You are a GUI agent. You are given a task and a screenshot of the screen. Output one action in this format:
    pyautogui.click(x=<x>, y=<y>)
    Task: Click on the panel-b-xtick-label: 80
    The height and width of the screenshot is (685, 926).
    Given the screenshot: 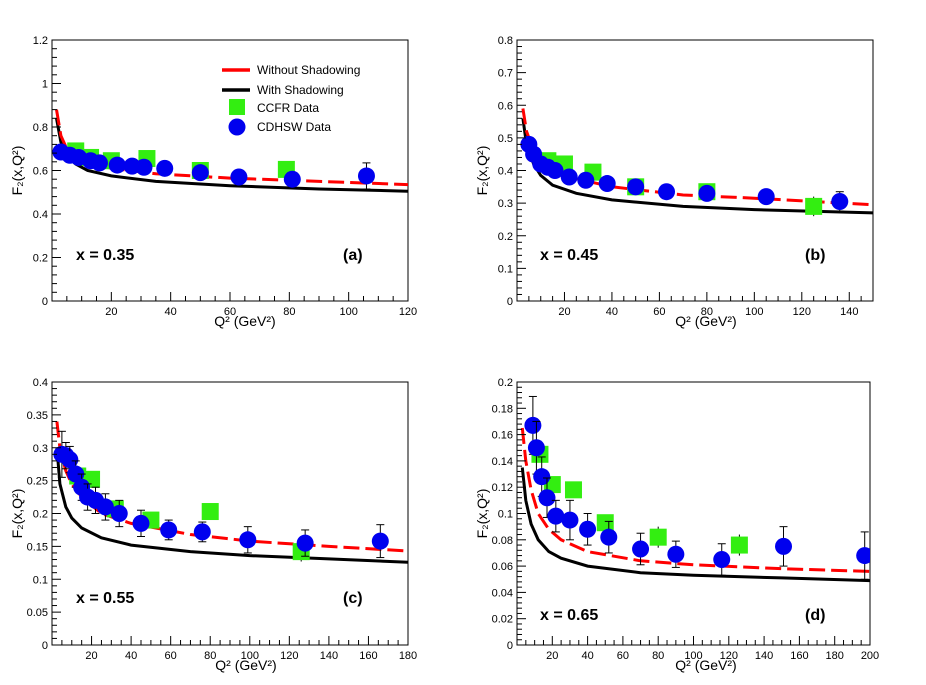 What is the action you would take?
    pyautogui.click(x=707, y=312)
    